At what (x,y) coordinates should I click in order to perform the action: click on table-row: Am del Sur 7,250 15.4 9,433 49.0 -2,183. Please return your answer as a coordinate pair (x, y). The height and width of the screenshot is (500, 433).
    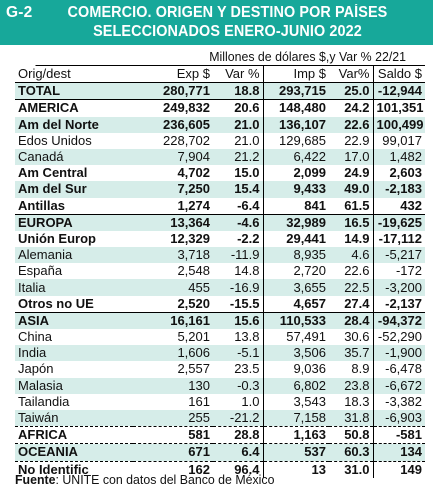
    Looking at the image, I should click on (220, 189).